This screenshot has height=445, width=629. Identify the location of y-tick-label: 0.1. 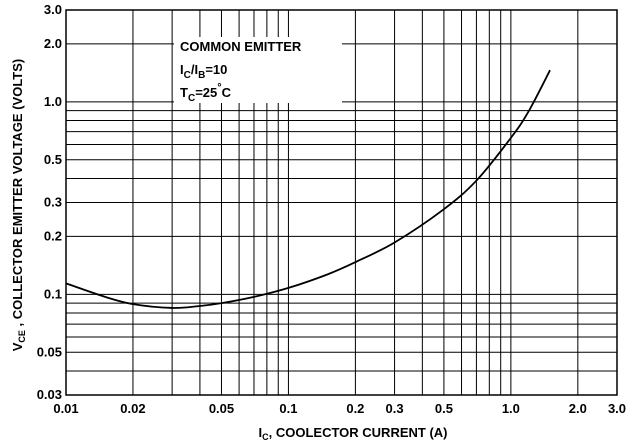
(53, 293).